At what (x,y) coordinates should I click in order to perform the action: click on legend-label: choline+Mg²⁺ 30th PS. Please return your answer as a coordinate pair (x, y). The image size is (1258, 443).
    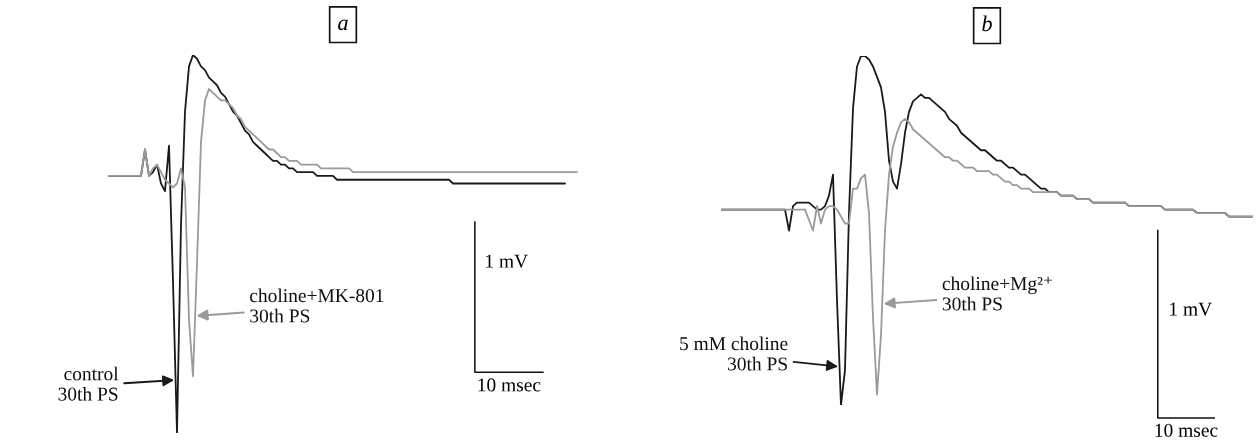
    Looking at the image, I should click on (997, 293).